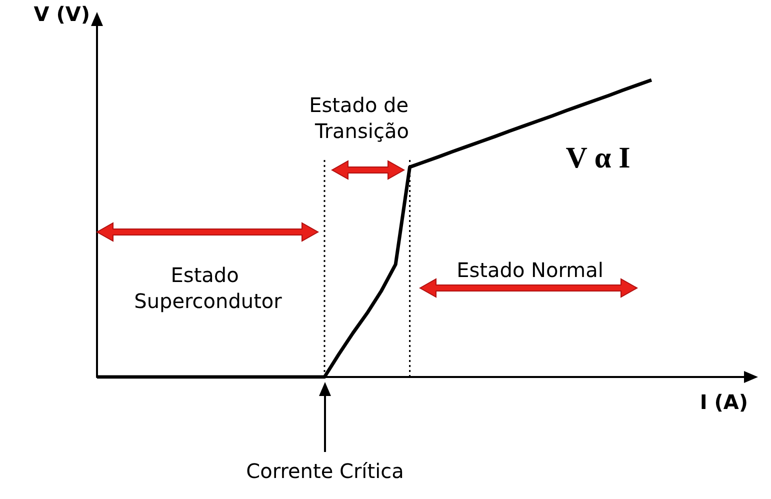 The width and height of the screenshot is (771, 499). What do you see at coordinates (530, 270) in the screenshot?
I see `annotation: Estado Normal` at bounding box center [530, 270].